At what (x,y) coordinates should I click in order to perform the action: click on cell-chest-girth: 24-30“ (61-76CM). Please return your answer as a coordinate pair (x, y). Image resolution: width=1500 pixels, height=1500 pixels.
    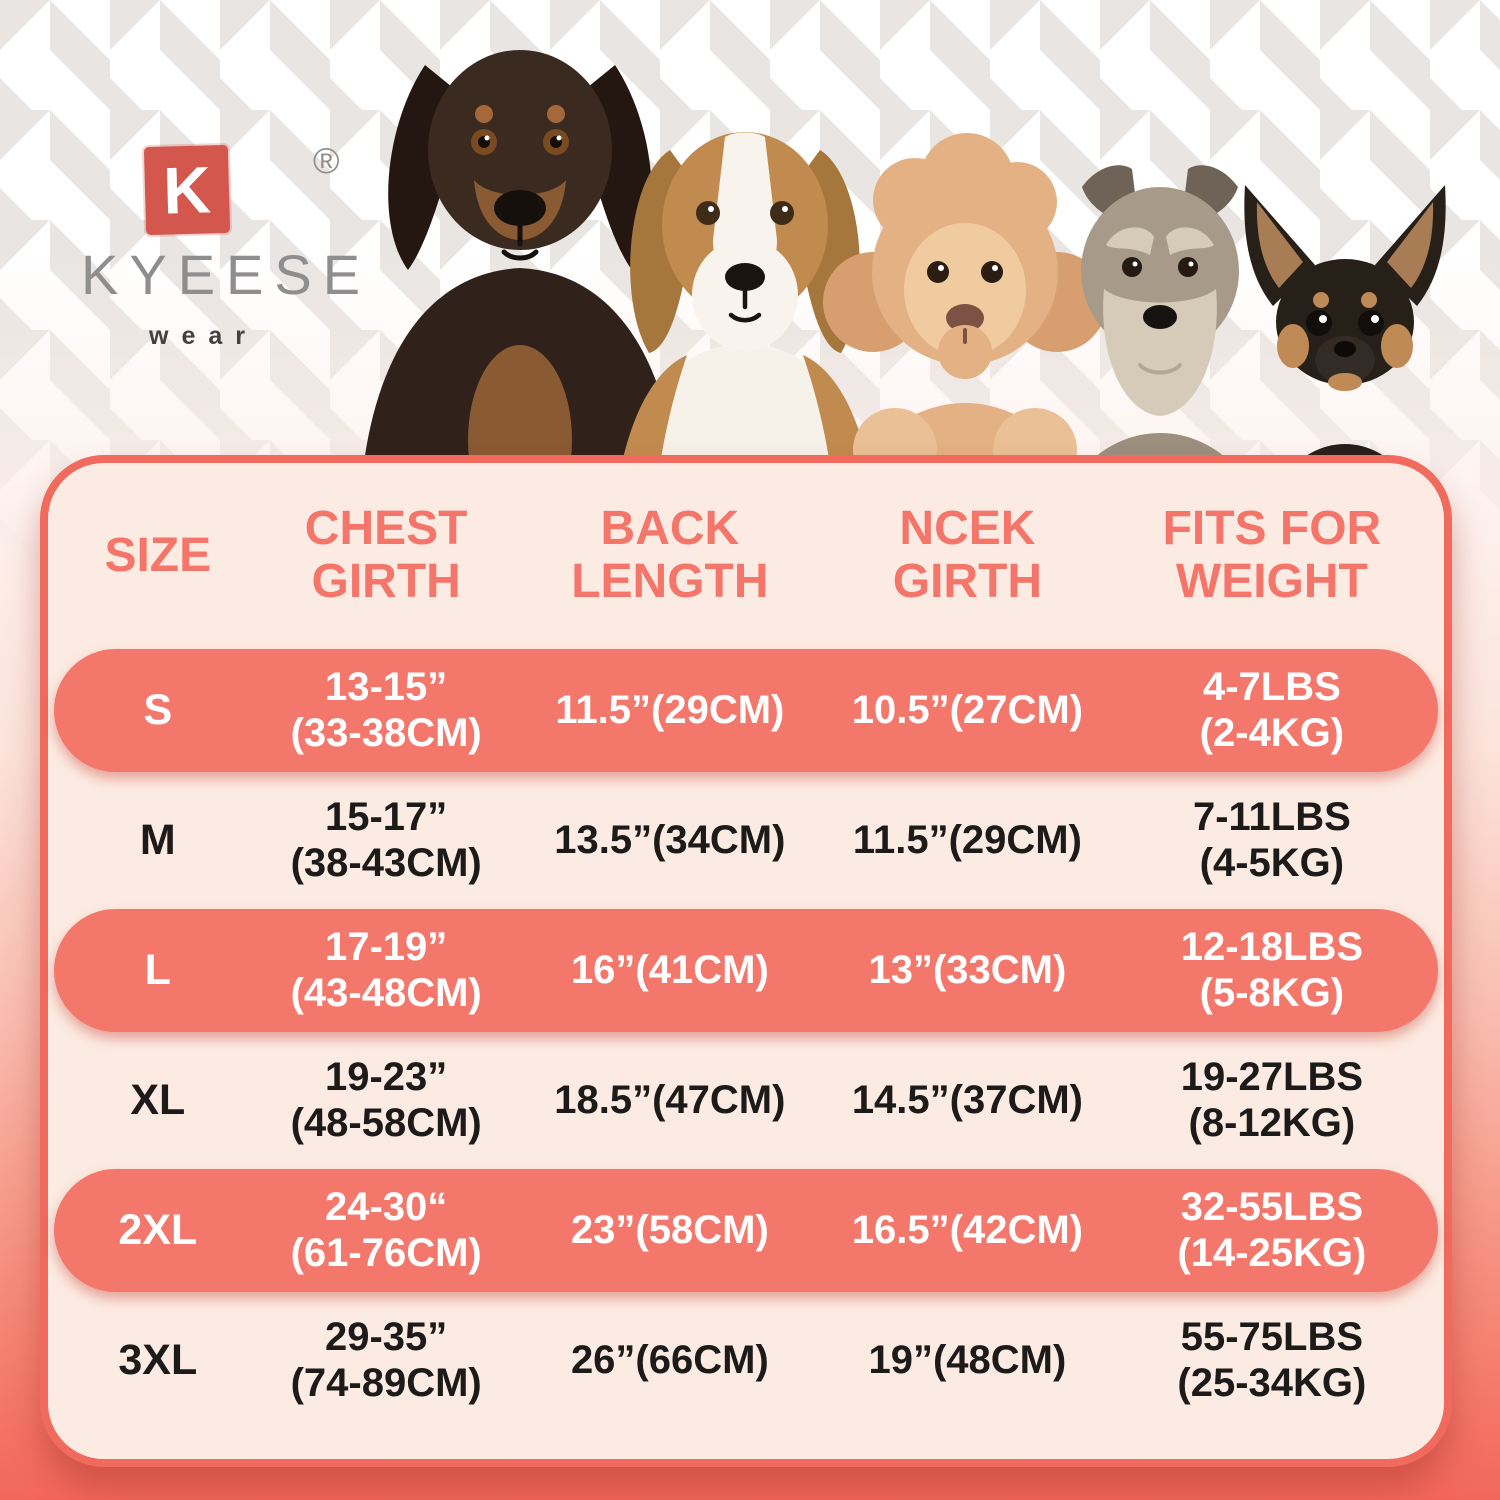
    Looking at the image, I should click on (386, 1230).